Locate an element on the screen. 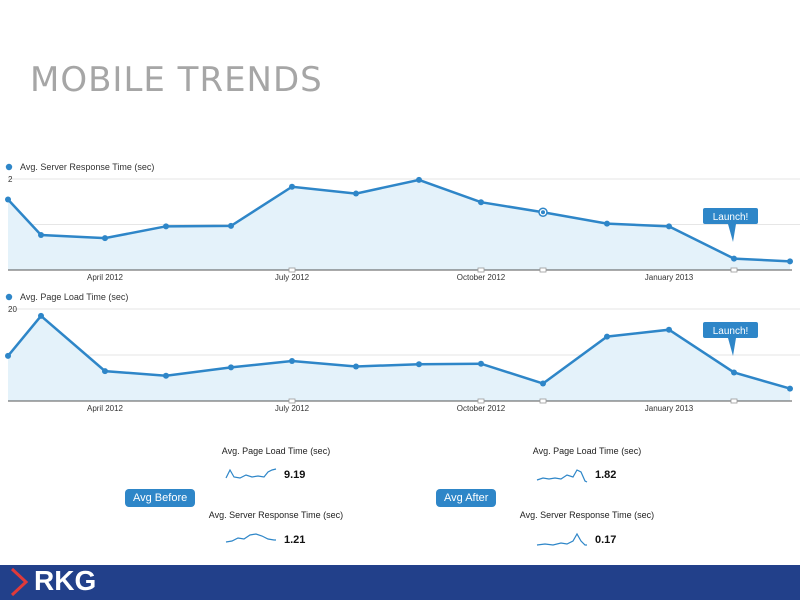  highlight-point-center is located at coordinates (543, 212).